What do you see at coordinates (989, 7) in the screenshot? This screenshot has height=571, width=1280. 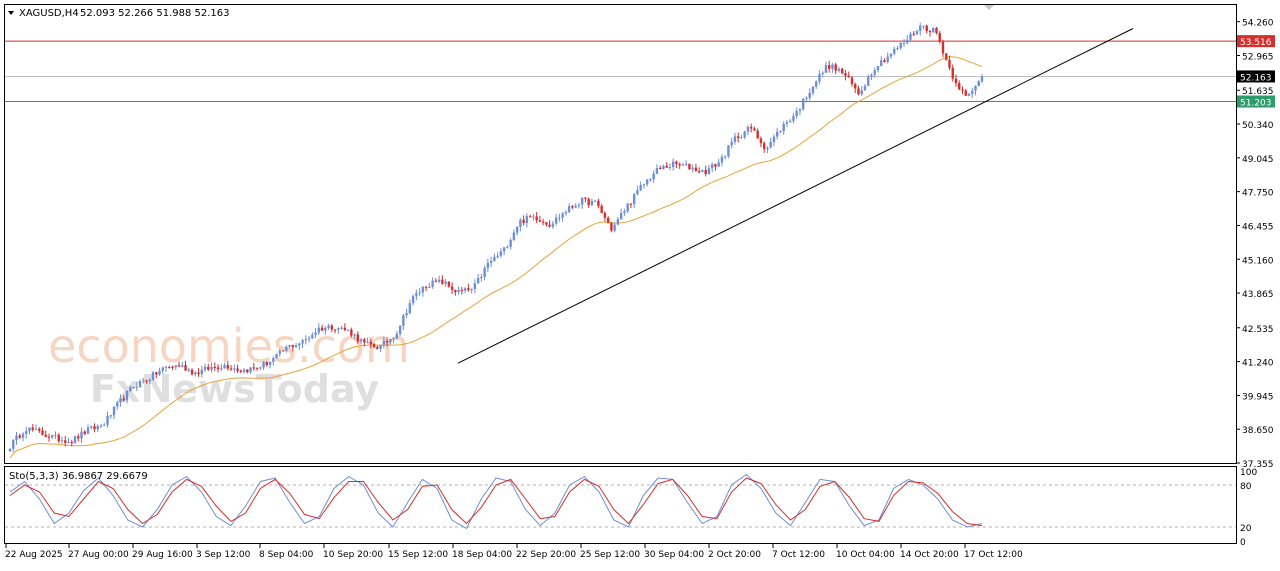 I see `scroll-marker-icon` at bounding box center [989, 7].